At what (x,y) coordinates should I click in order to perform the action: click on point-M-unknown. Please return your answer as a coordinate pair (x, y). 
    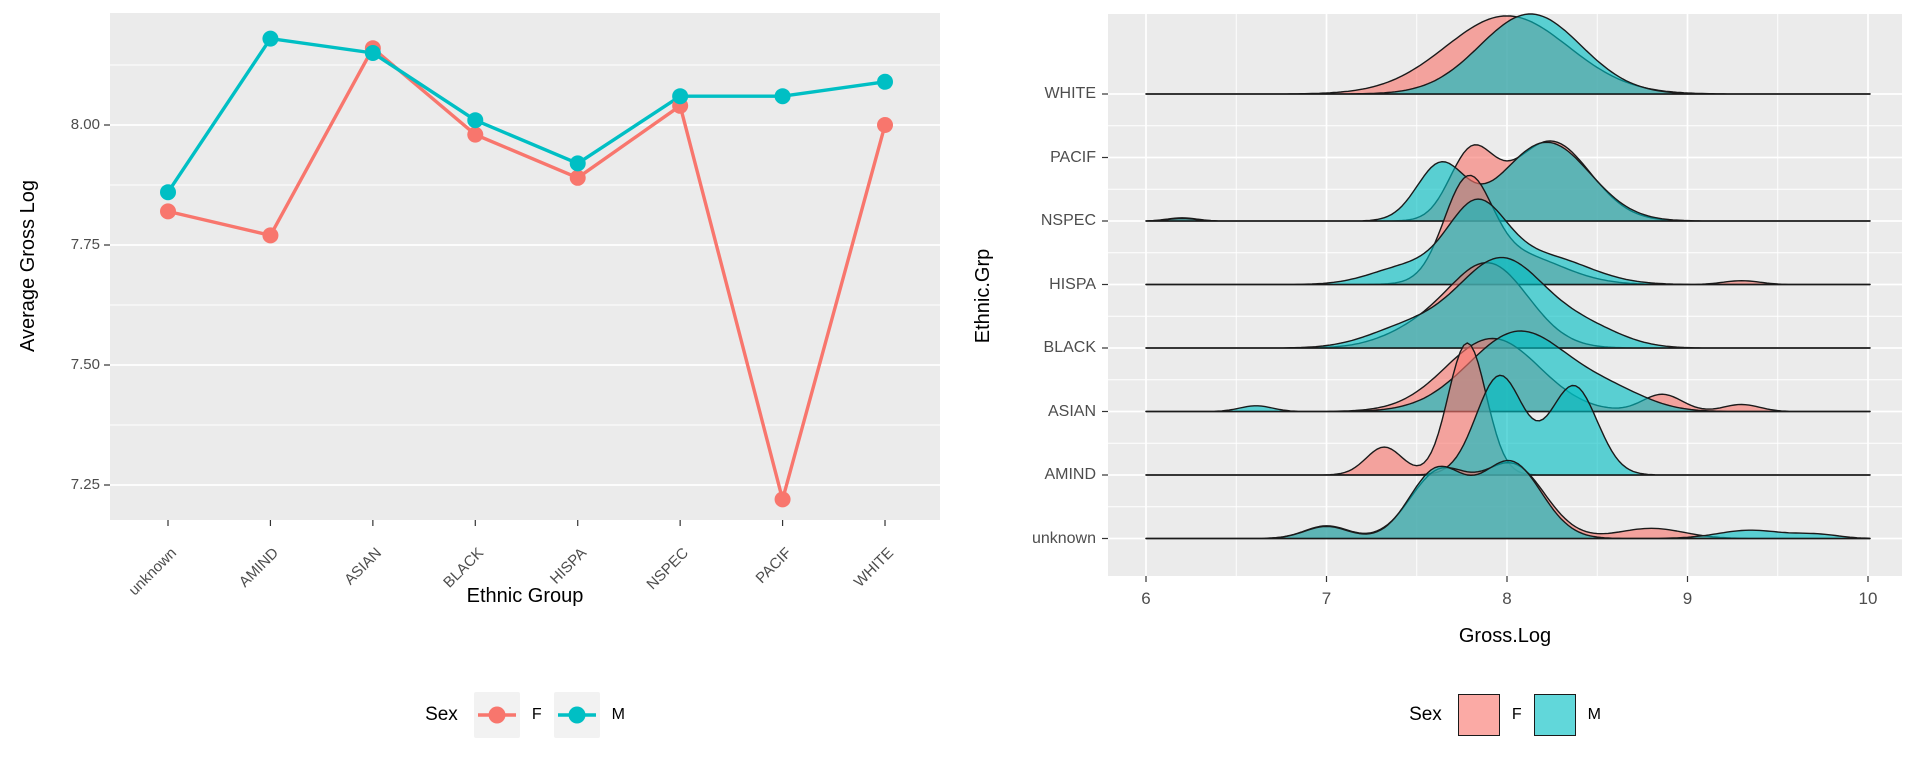
    Looking at the image, I should click on (168, 192).